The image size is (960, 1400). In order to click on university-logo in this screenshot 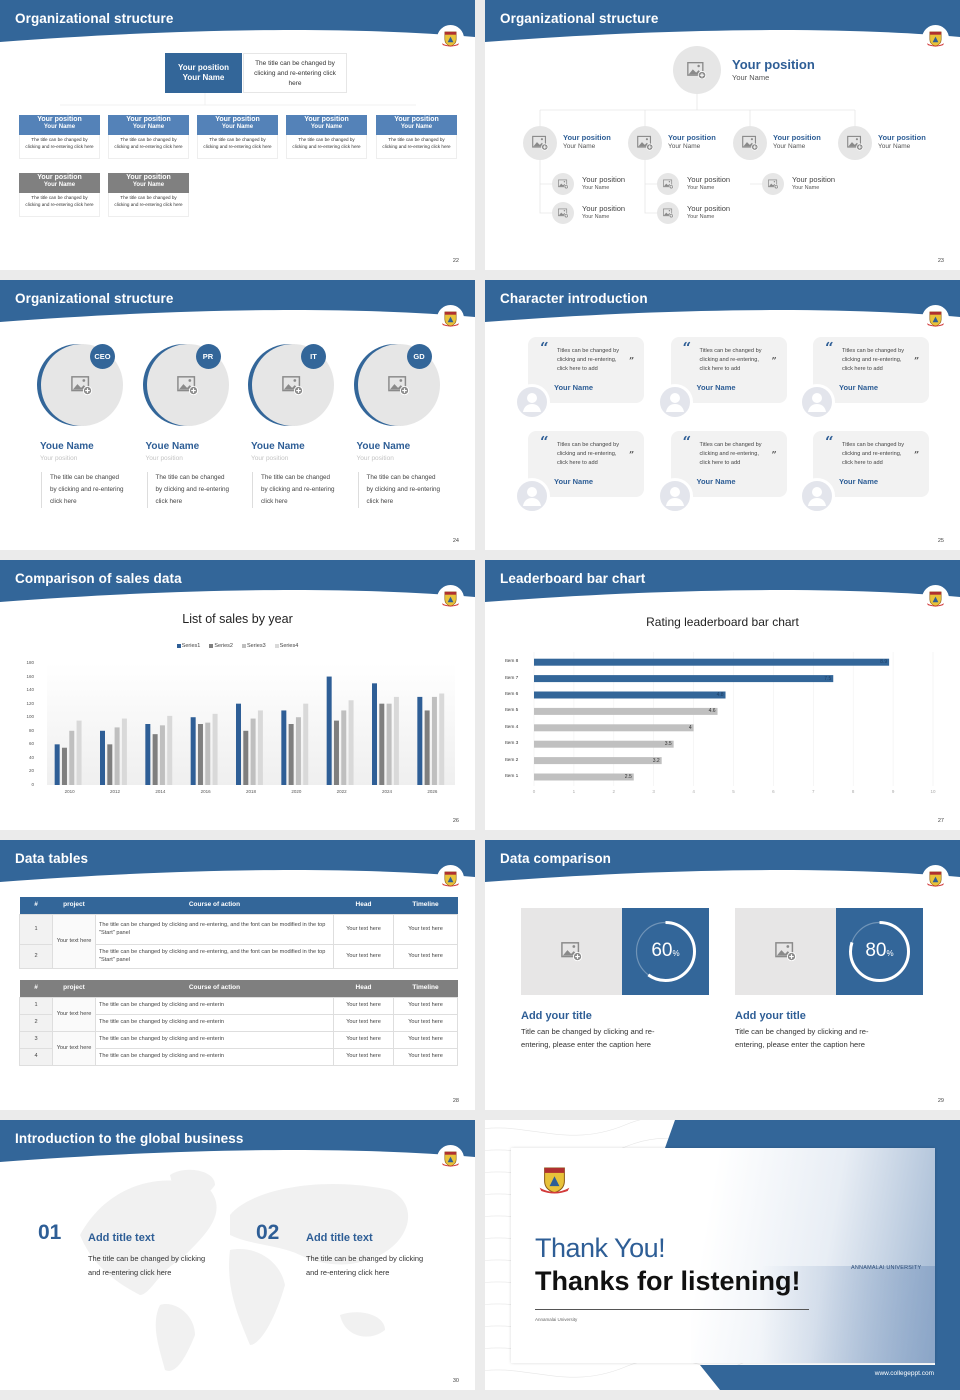, I will do `click(450, 598)`.